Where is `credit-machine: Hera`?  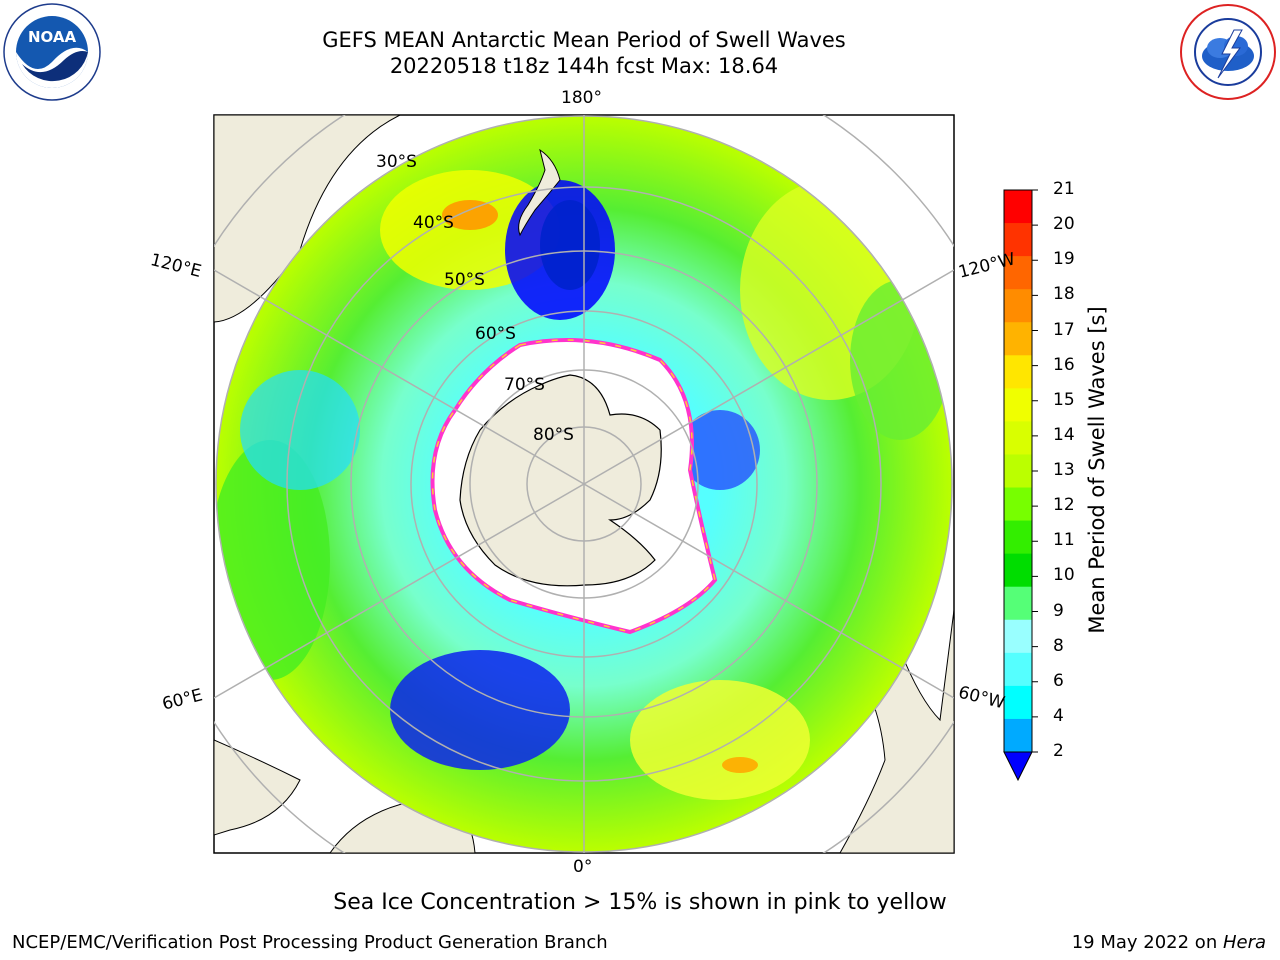
credit-machine: Hera is located at coordinates (1244, 942).